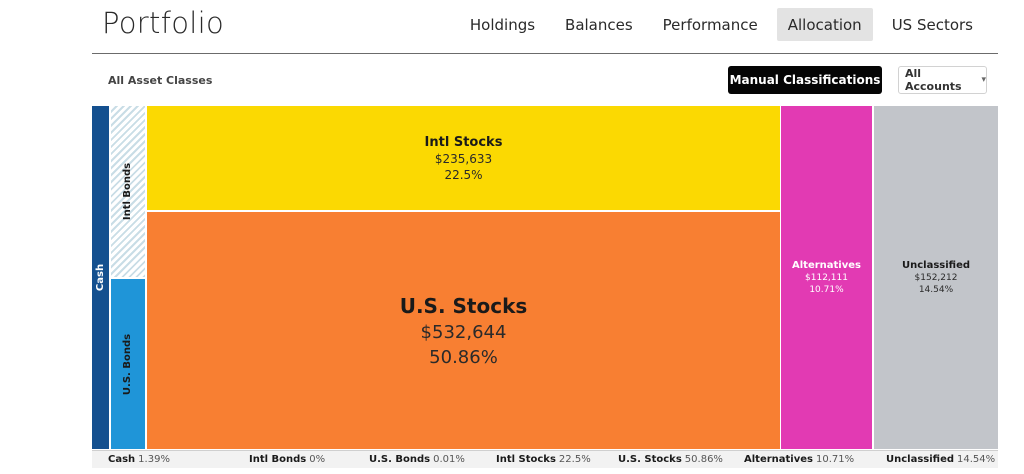 Image resolution: width=1024 pixels, height=474 pixels. What do you see at coordinates (932, 24) in the screenshot?
I see `tab-us-sectors: US Sectors` at bounding box center [932, 24].